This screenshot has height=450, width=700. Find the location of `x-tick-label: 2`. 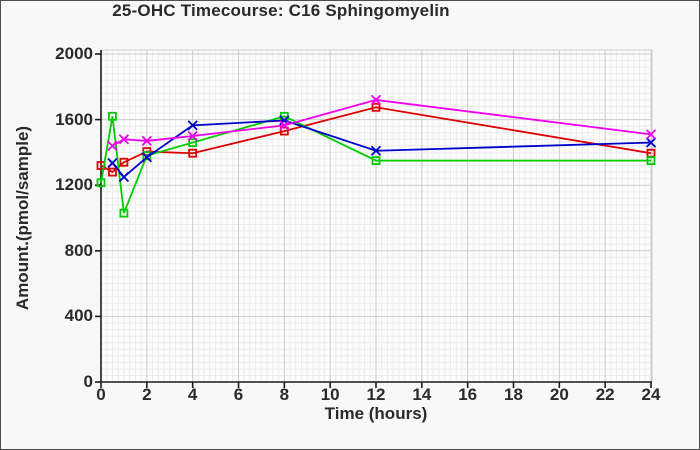

x-tick-label: 2 is located at coordinates (147, 394).